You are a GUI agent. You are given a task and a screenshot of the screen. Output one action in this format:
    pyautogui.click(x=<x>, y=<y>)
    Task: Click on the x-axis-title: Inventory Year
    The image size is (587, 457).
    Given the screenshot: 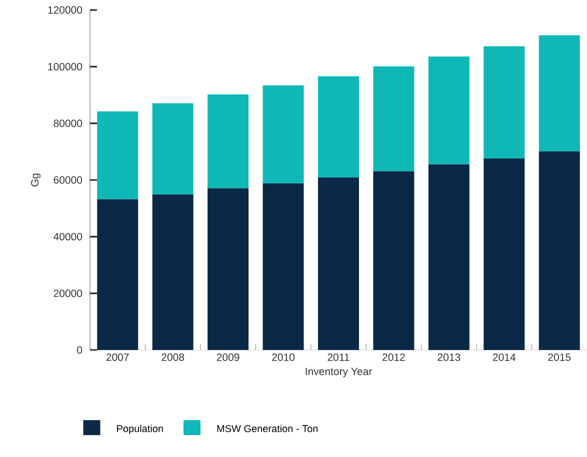 What is the action you would take?
    pyautogui.click(x=339, y=373)
    